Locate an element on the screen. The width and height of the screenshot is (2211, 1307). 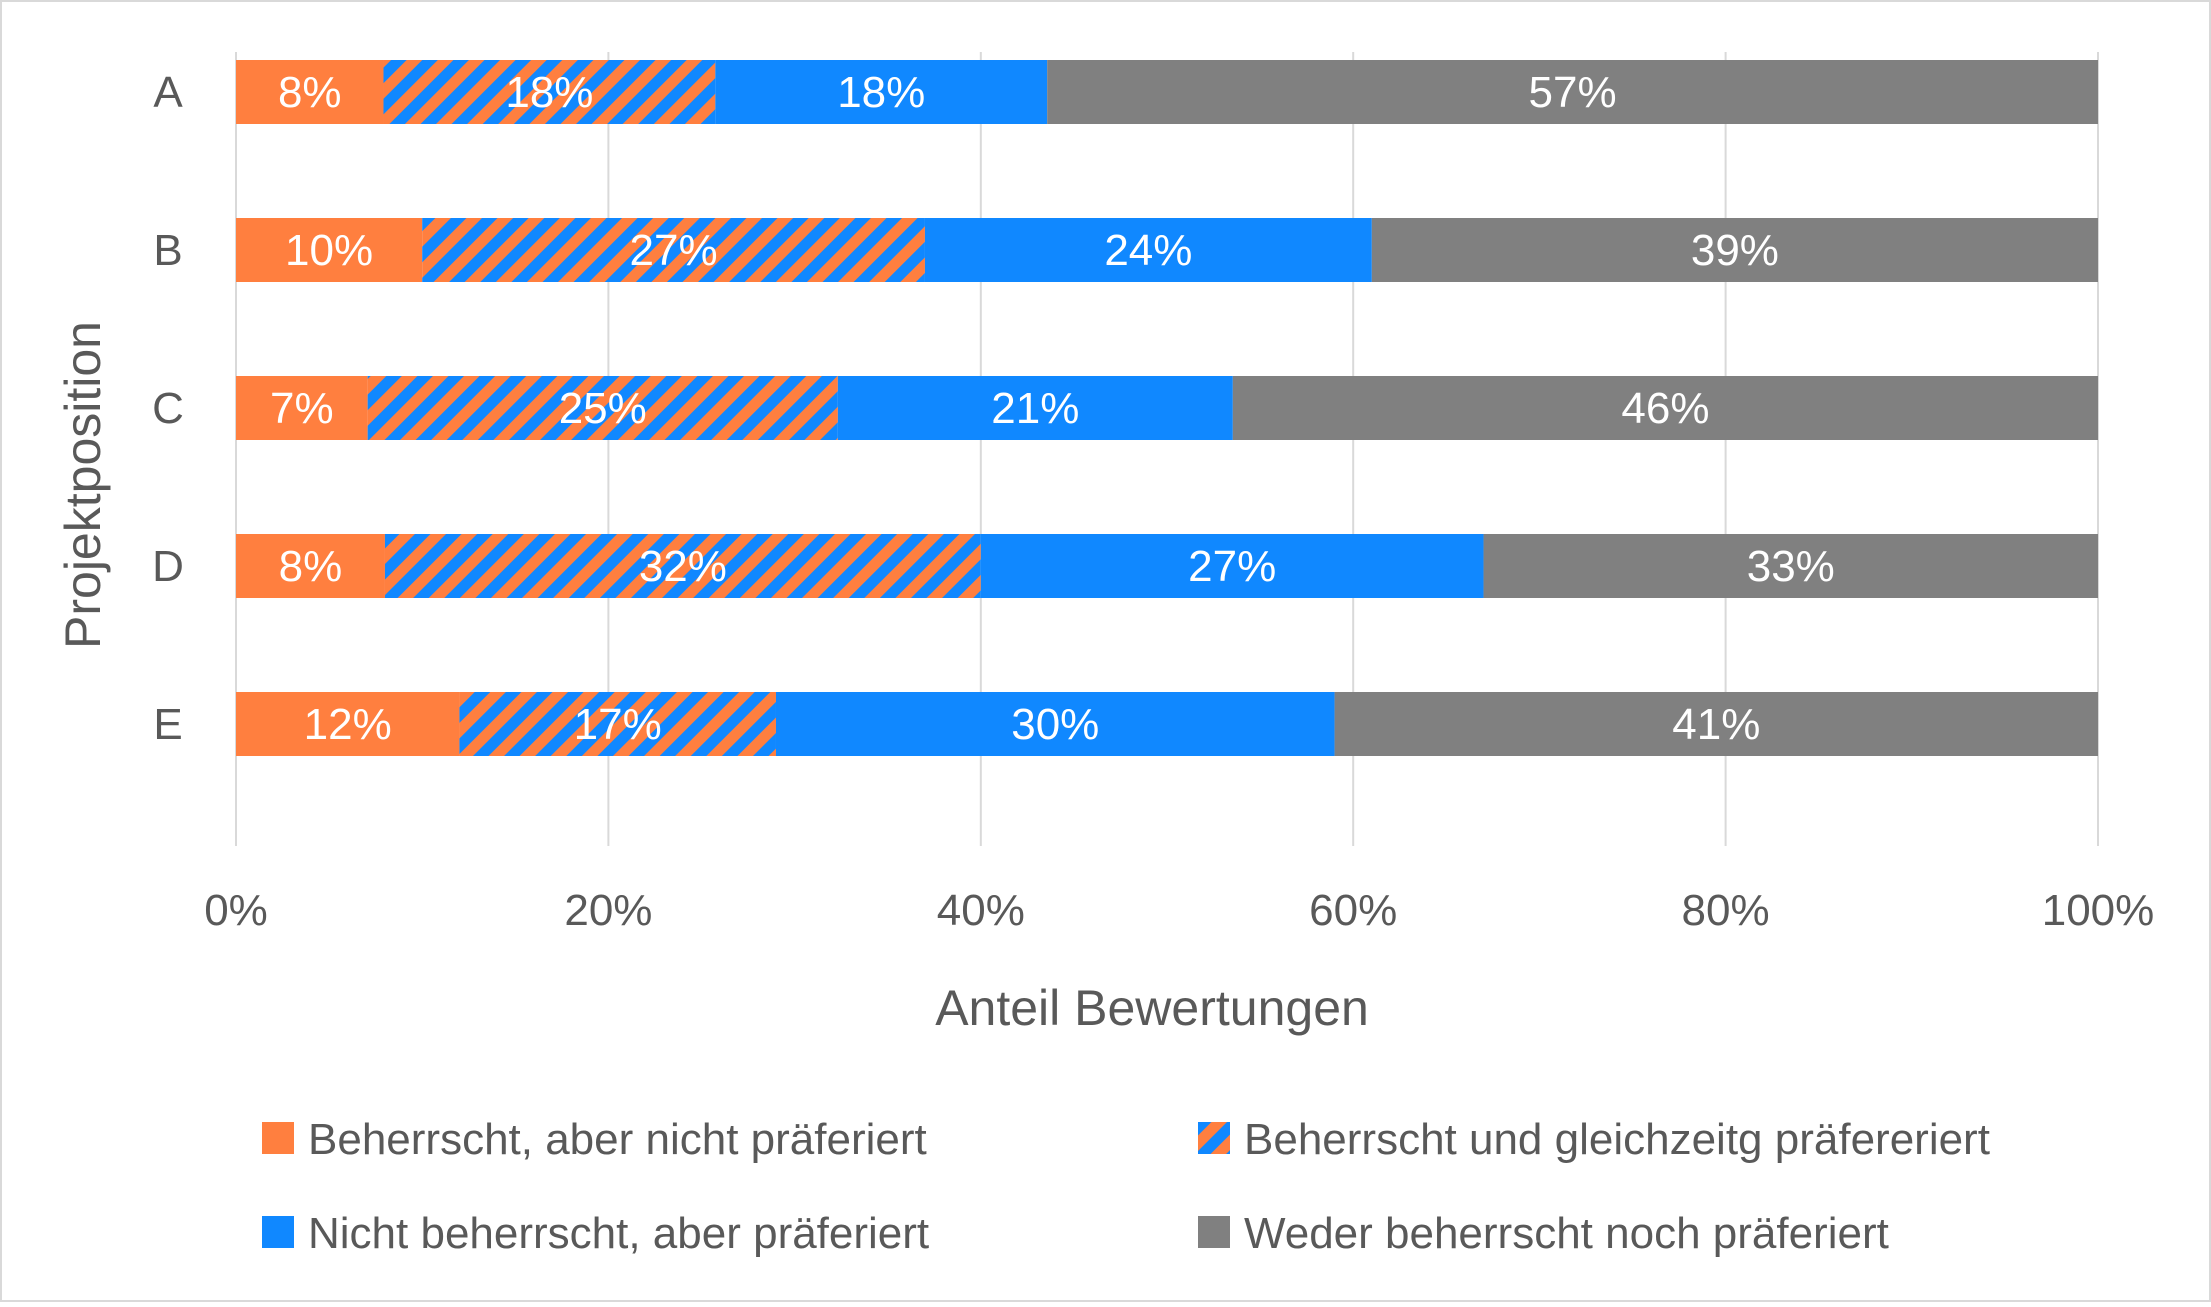
data-label: 57% is located at coordinates (1573, 92).